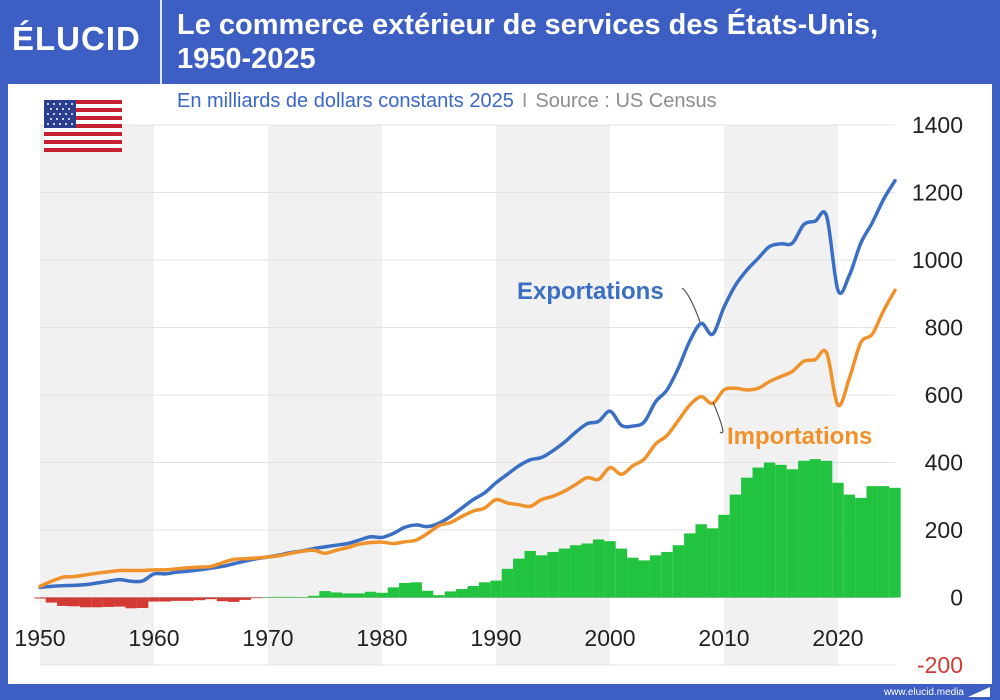 Image resolution: width=1000 pixels, height=700 pixels. I want to click on x-tick-label: 2010, so click(723, 638).